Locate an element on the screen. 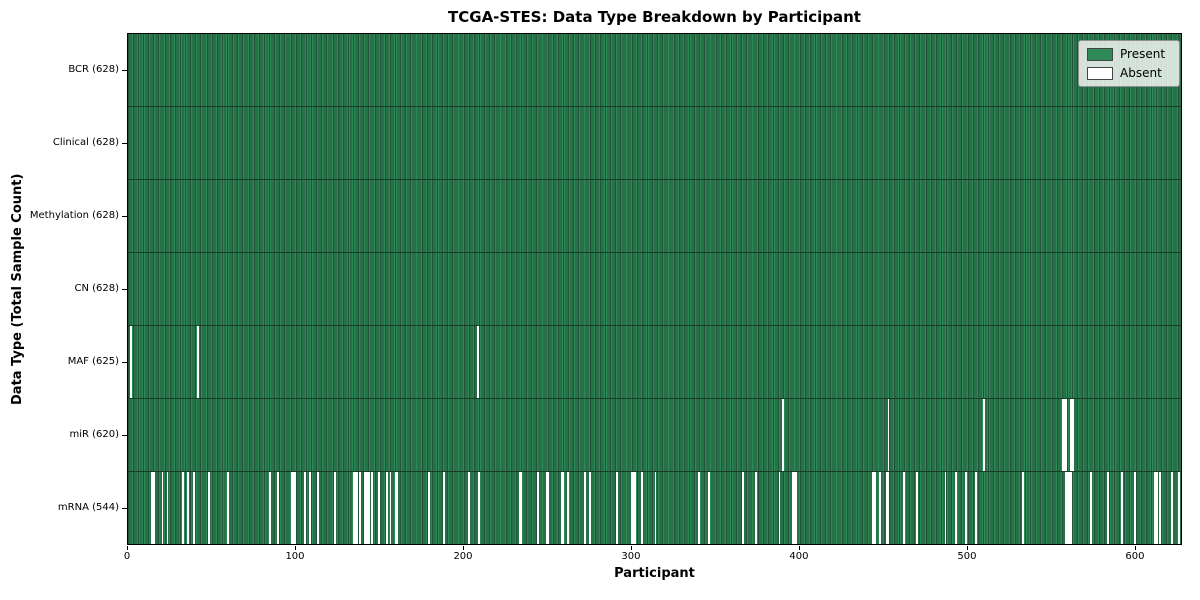 The width and height of the screenshot is (1200, 600). present-swatch-icon is located at coordinates (1100, 54).